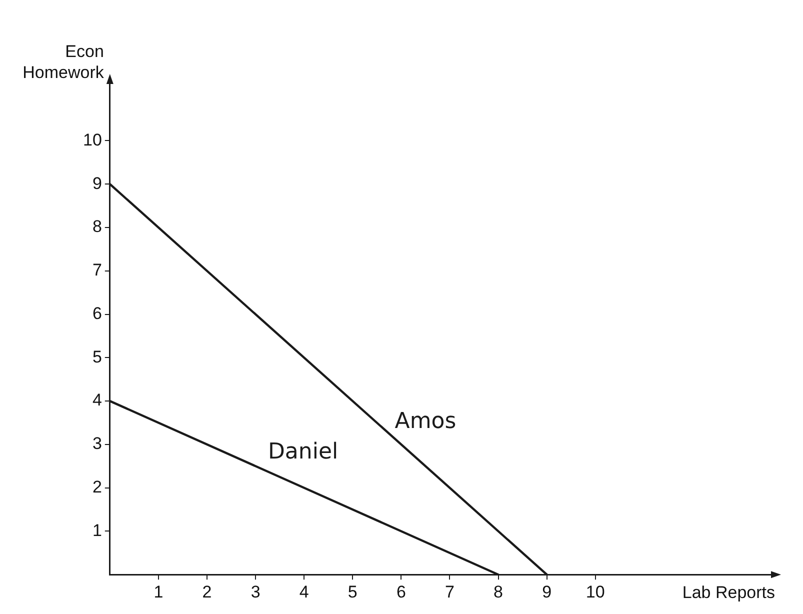 The image size is (803, 614). Describe the element at coordinates (97, 270) in the screenshot. I see `y-tick-label: 7` at that location.